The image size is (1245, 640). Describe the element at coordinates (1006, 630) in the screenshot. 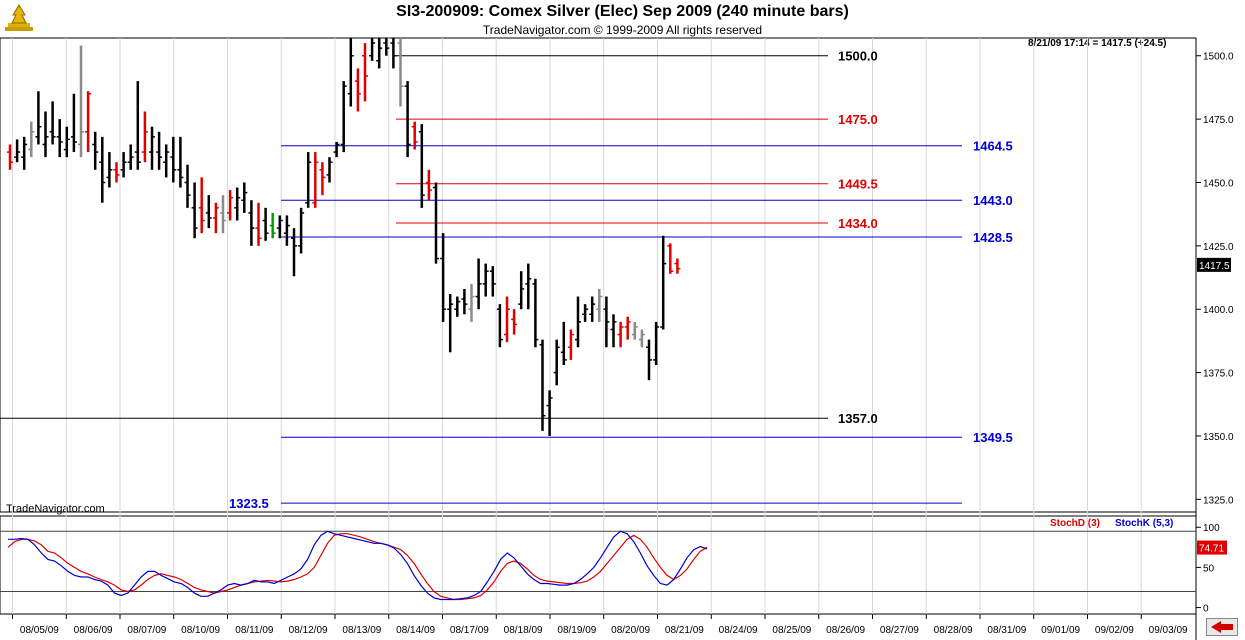

I see `x-tick-label: 08/31/09` at that location.